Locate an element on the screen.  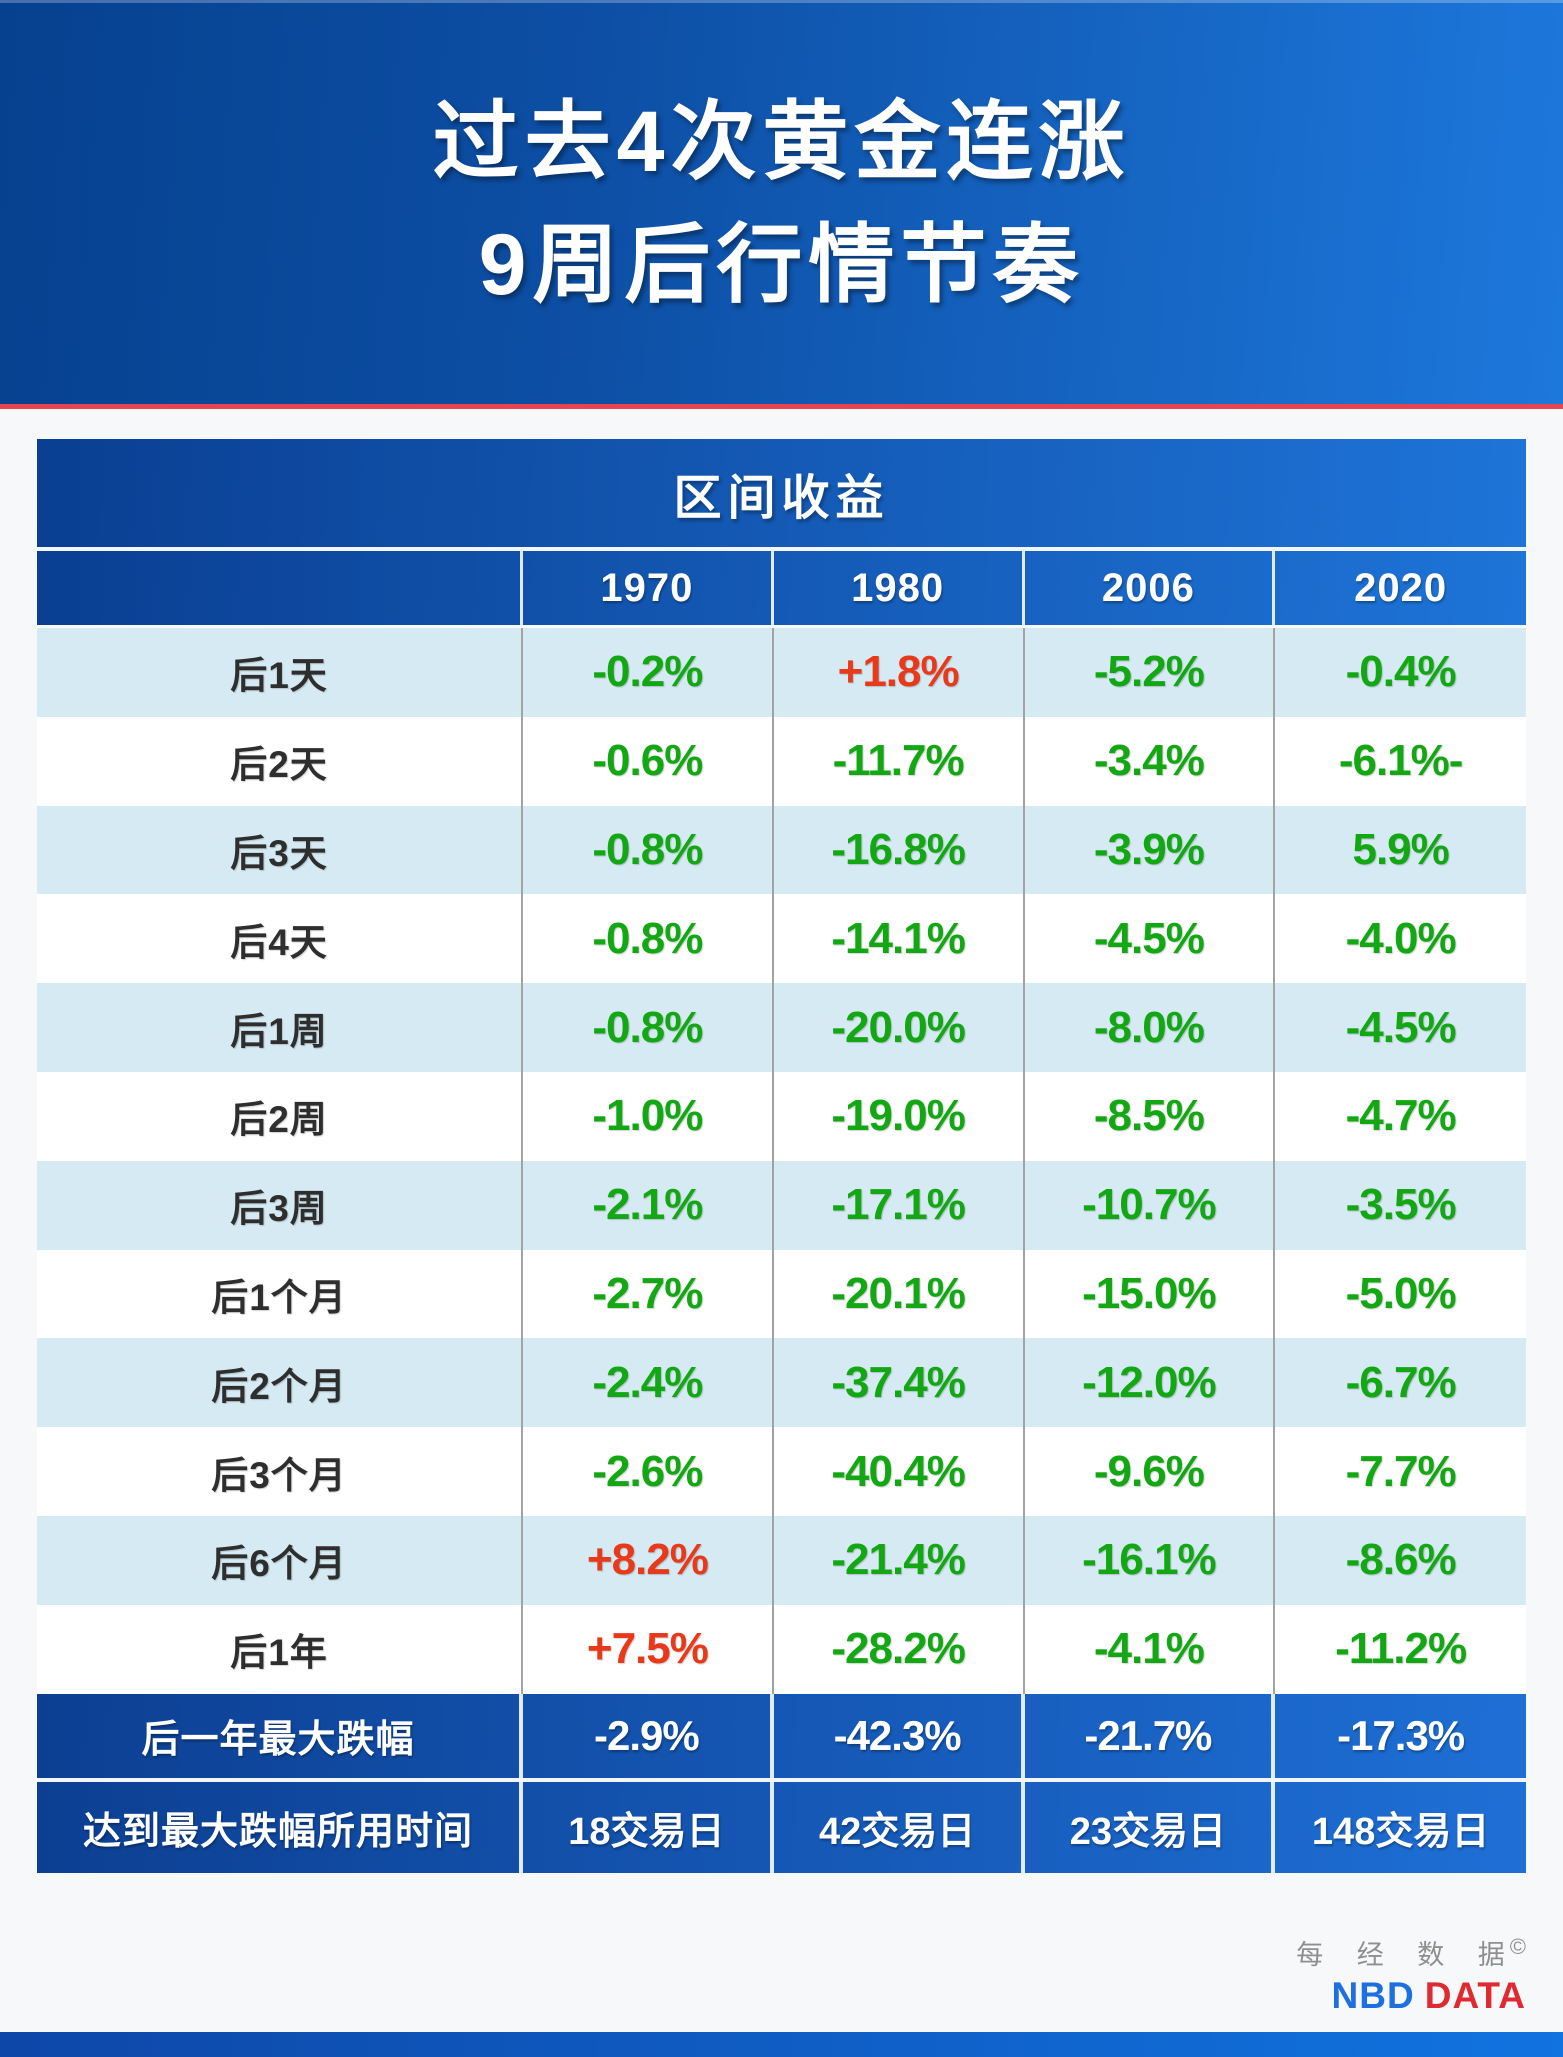
value-cell: 5.9% is located at coordinates (1400, 850).